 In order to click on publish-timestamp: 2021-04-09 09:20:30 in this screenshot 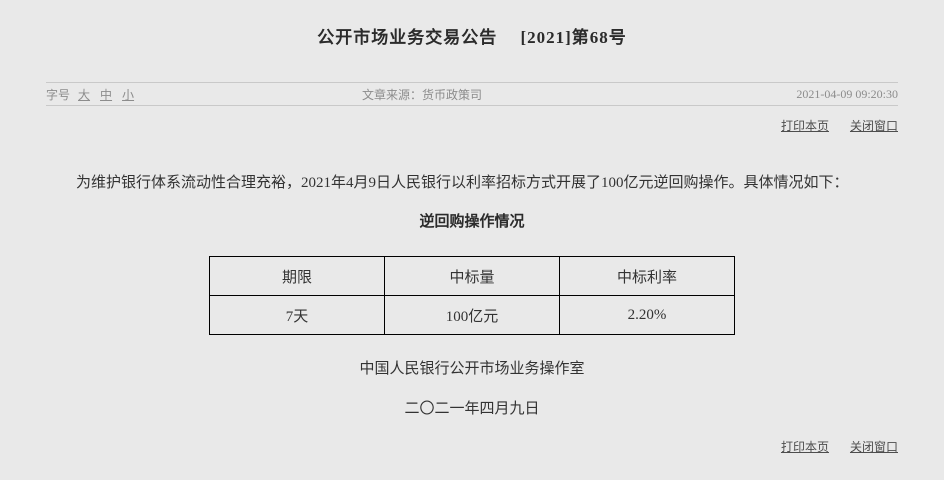, I will do `click(847, 93)`.